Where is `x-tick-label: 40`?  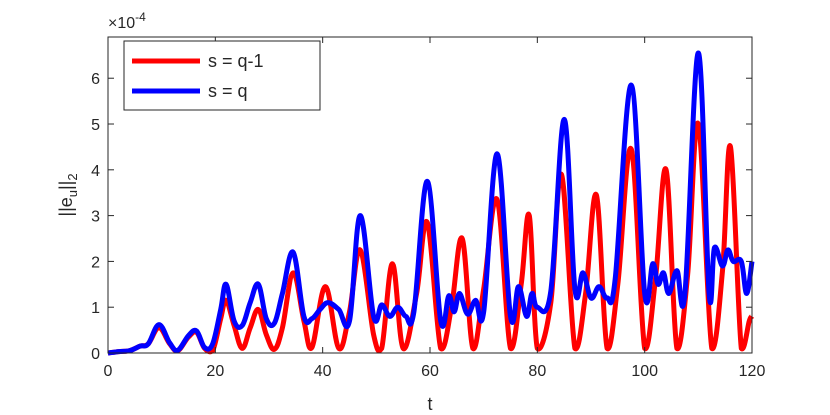 x-tick-label: 40 is located at coordinates (323, 371).